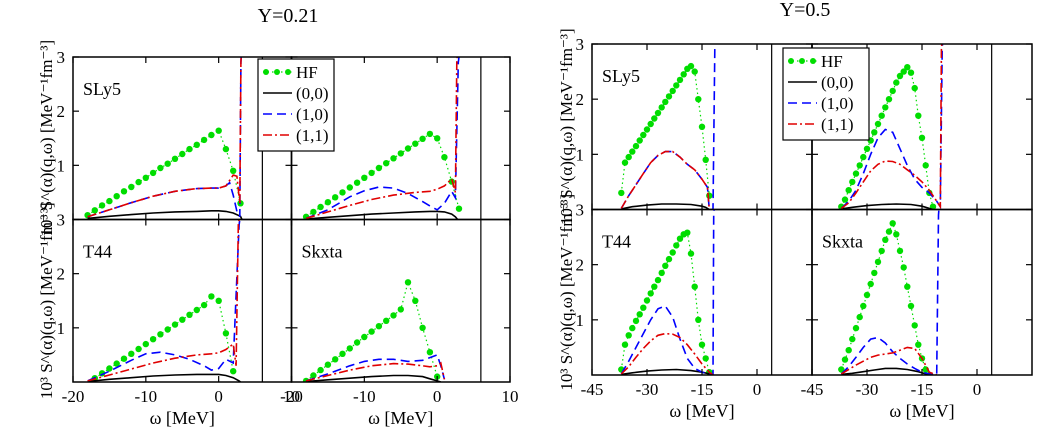 The height and width of the screenshot is (432, 1044). I want to click on panel-label: Skxta, so click(842, 242).